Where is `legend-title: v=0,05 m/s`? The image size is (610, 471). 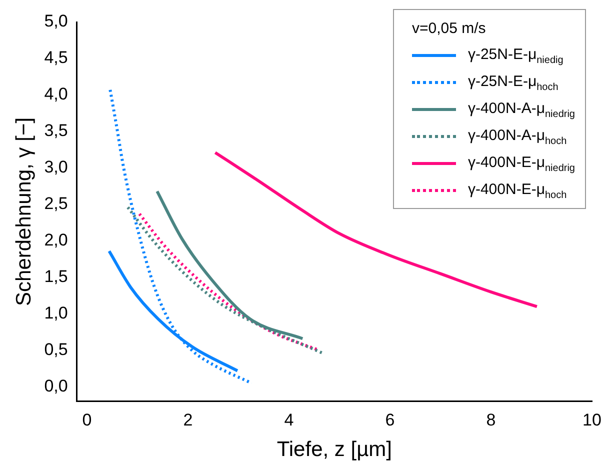
legend-title: v=0,05 m/s is located at coordinates (449, 29).